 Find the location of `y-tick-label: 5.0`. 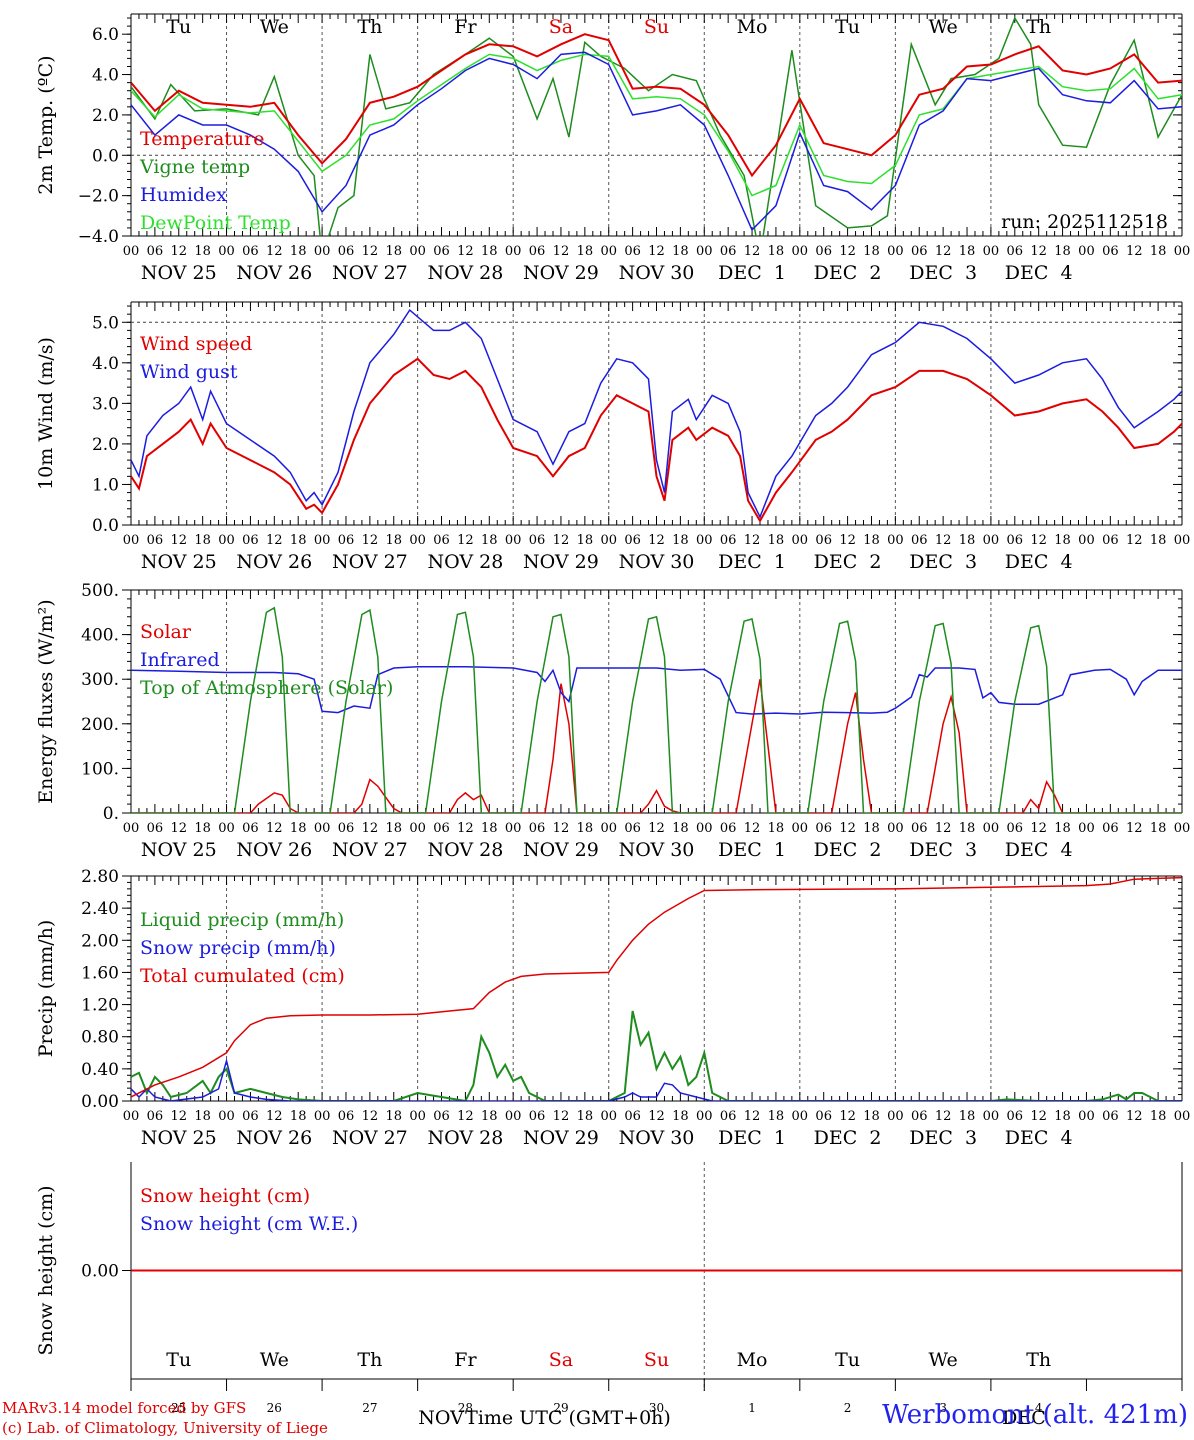

y-tick-label: 5.0 is located at coordinates (105, 323).